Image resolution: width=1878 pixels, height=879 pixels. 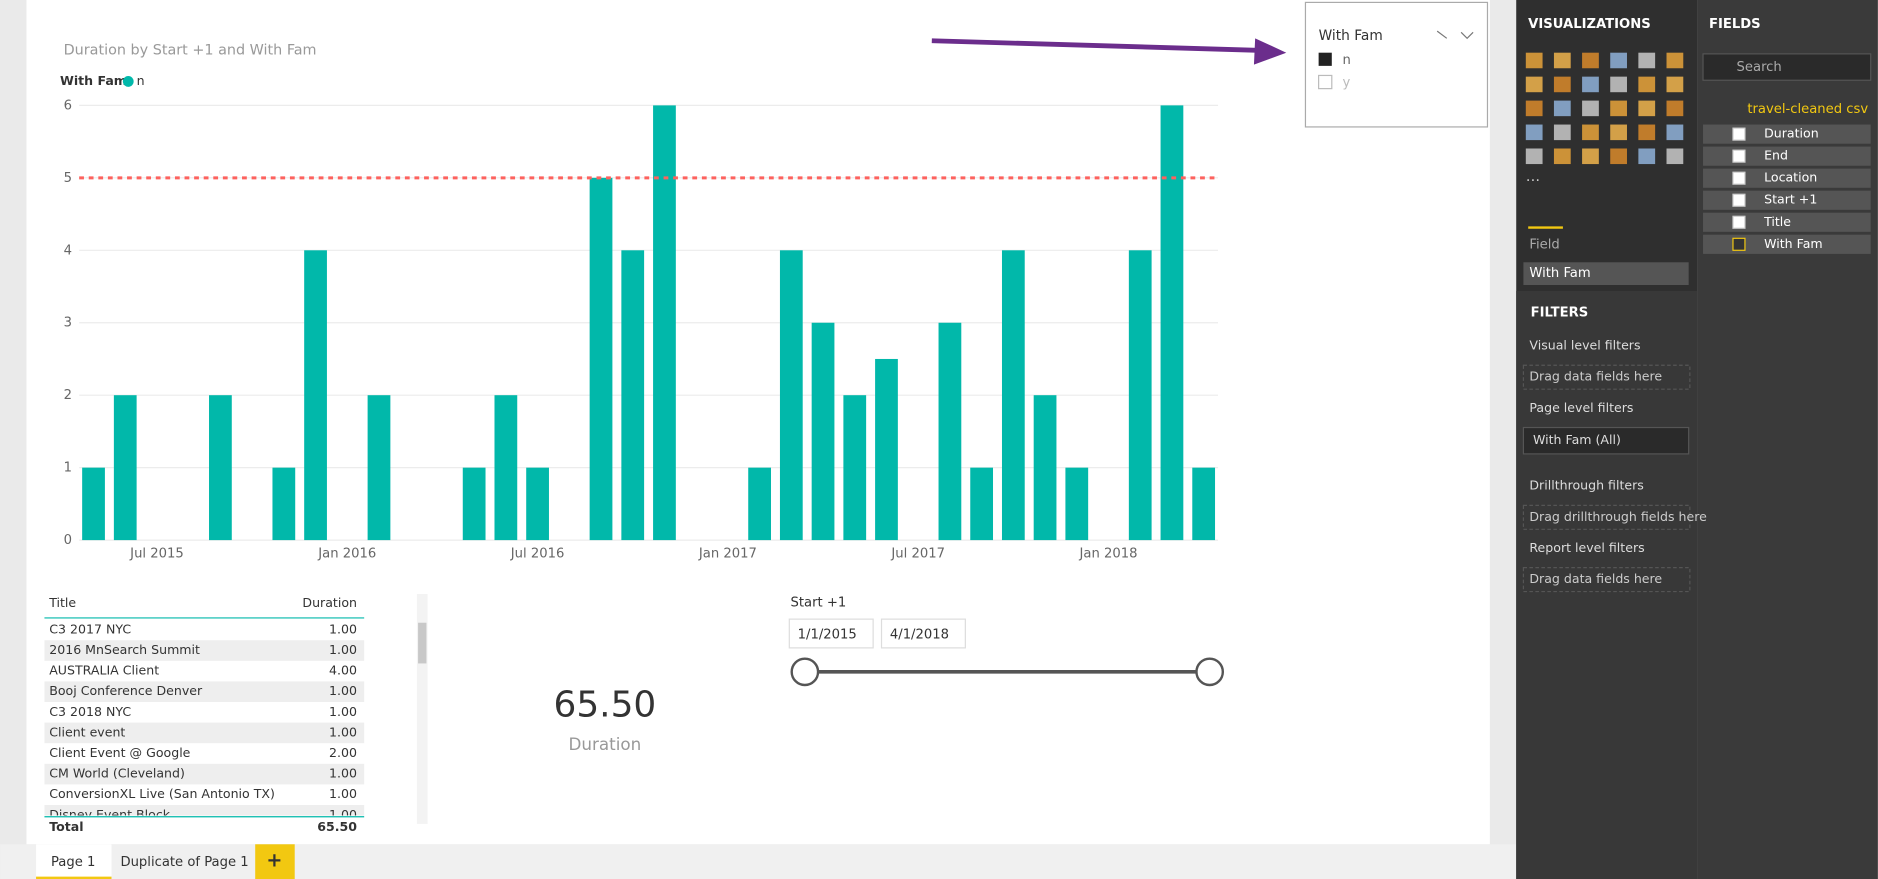 What do you see at coordinates (1455, 35) in the screenshot?
I see `slicer-icons` at bounding box center [1455, 35].